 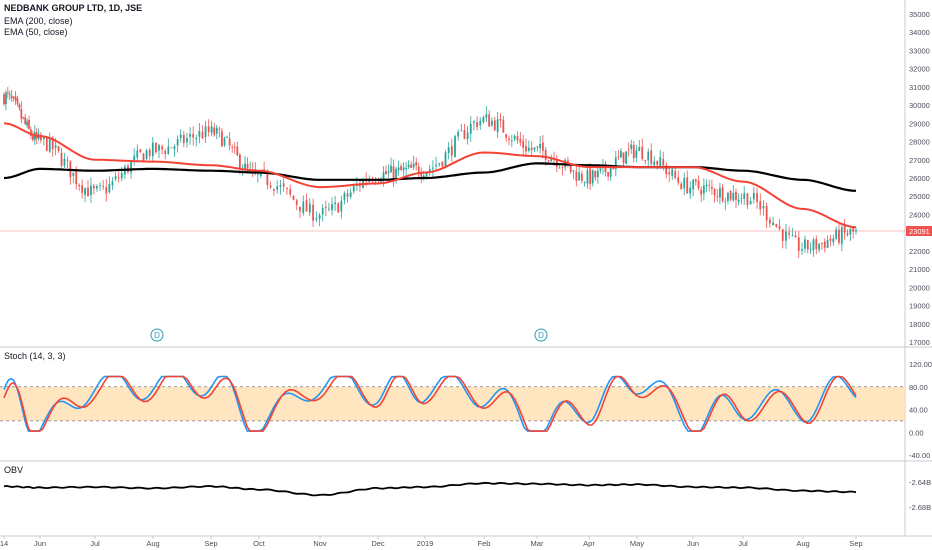 I want to click on price-tick-label: 22000, so click(x=919, y=251).